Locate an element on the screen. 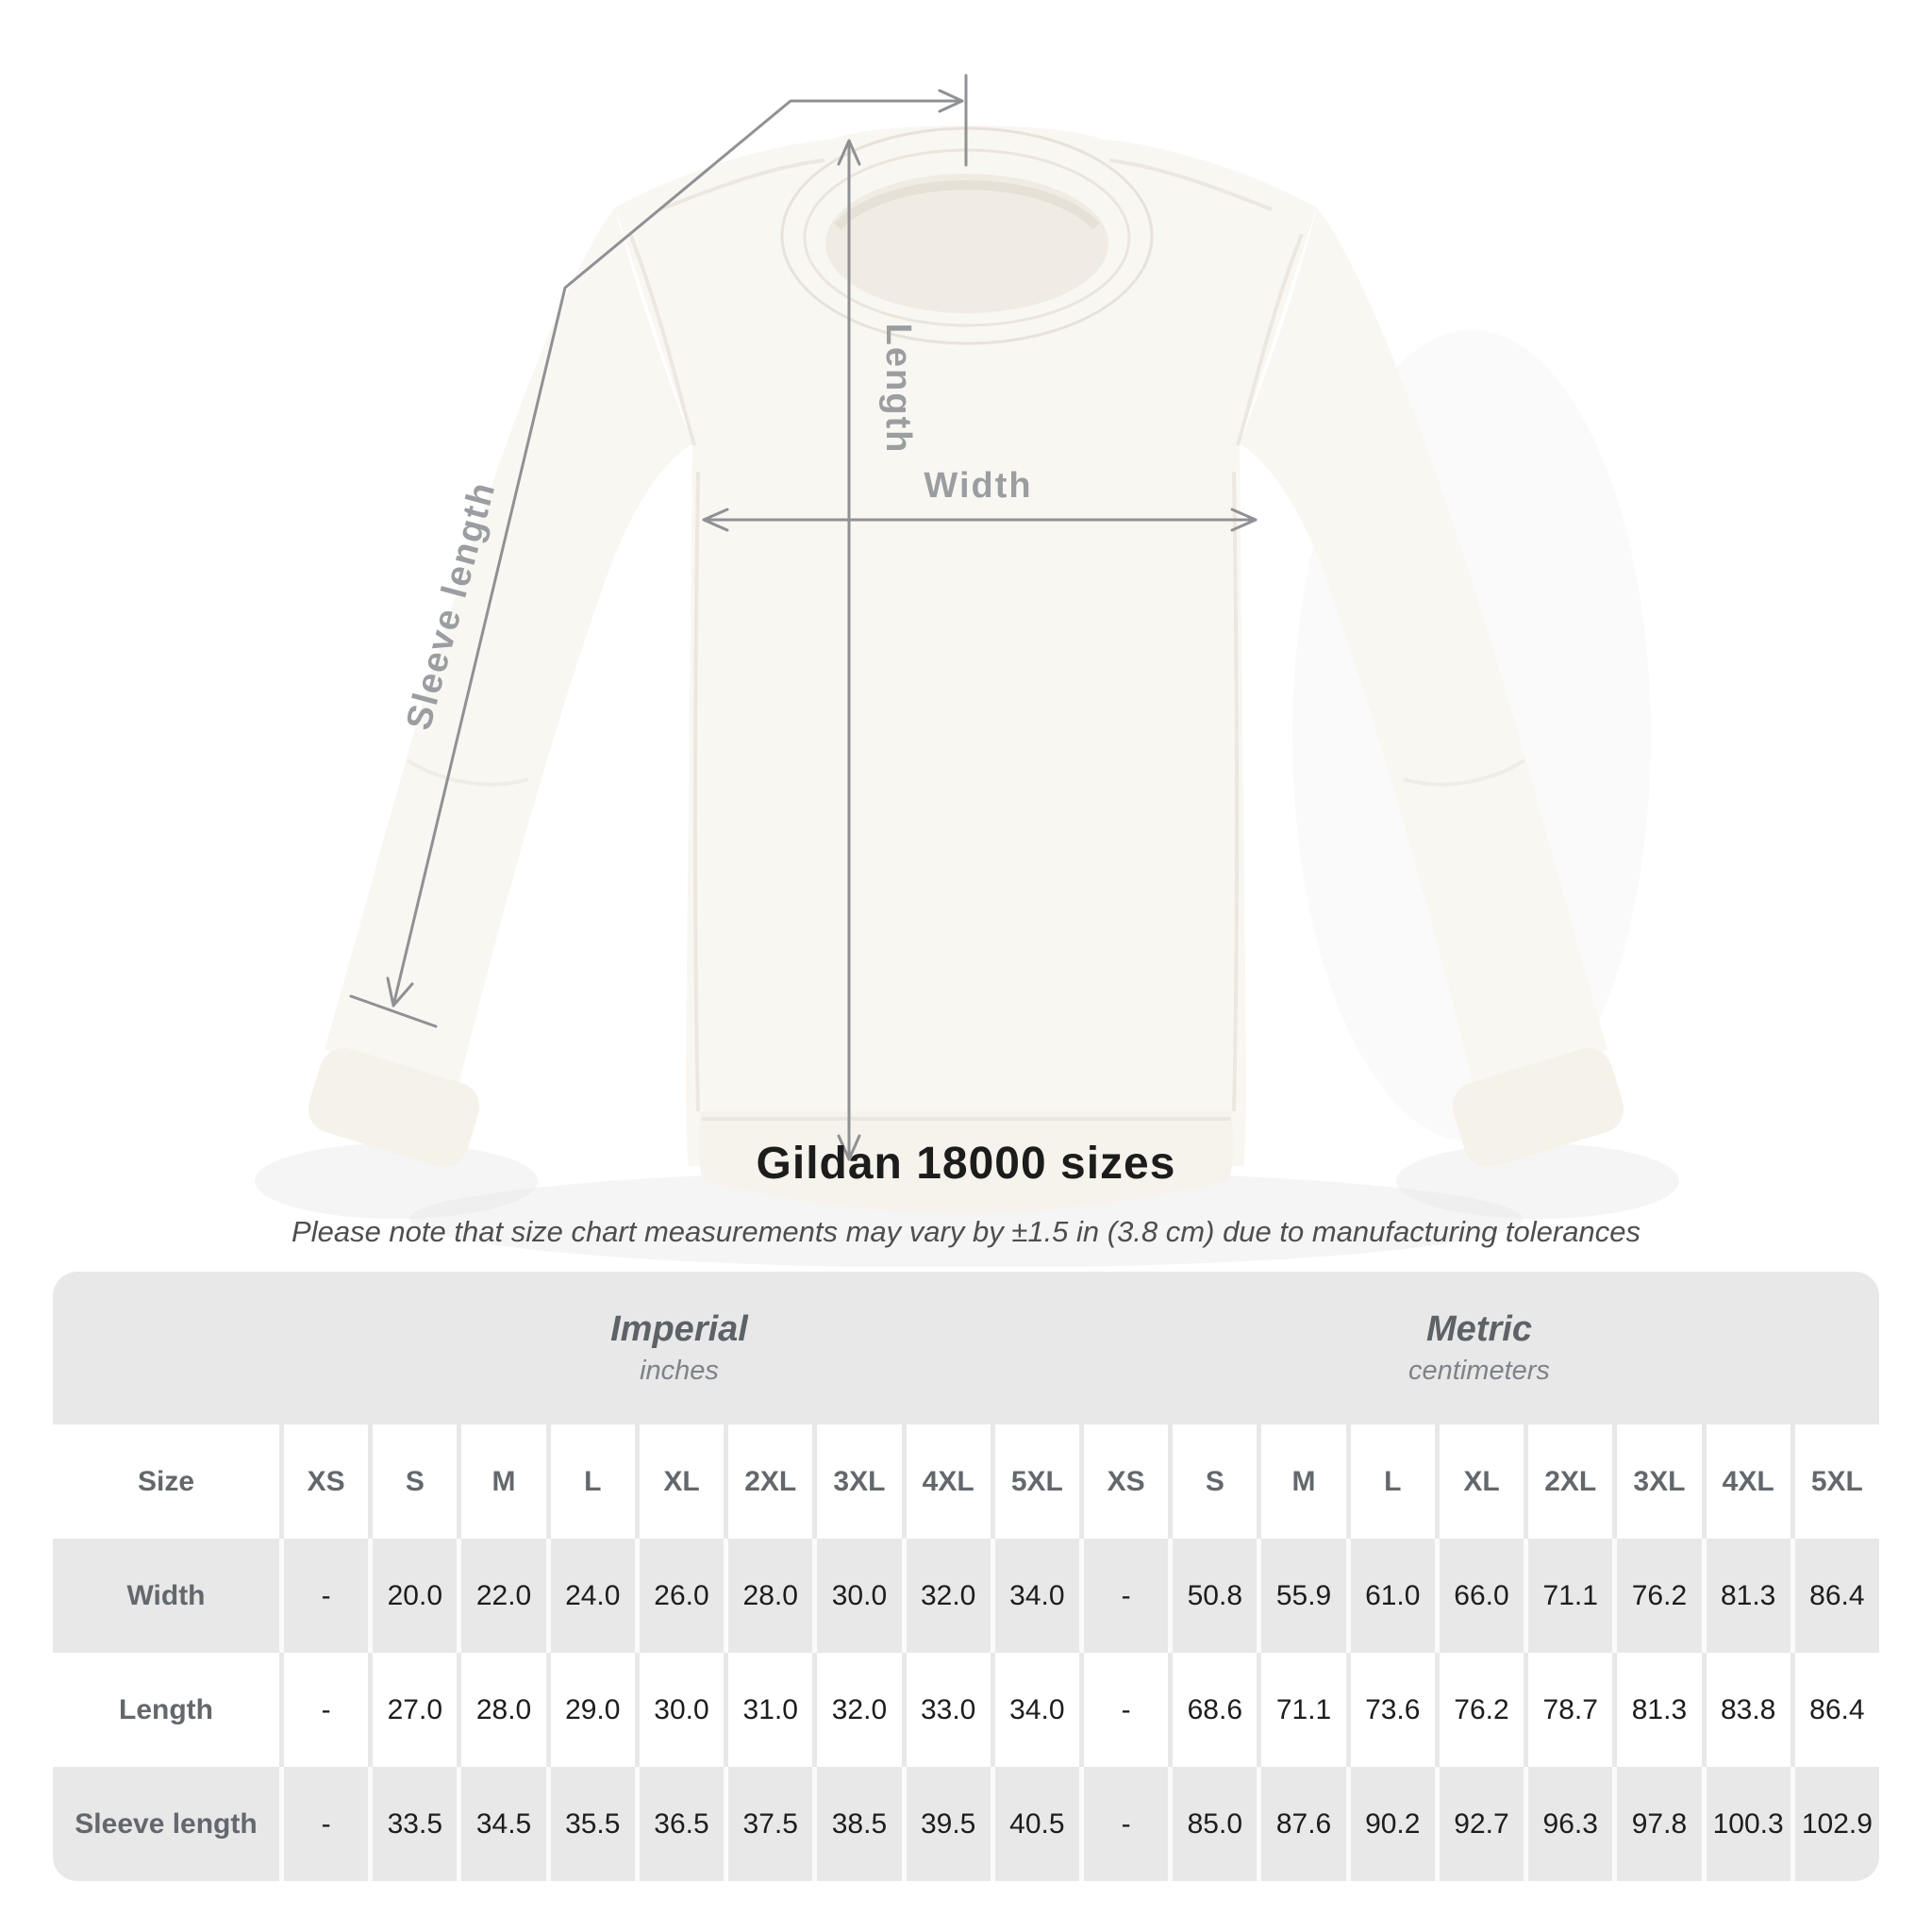  cell: 86.4 is located at coordinates (1834, 1710).